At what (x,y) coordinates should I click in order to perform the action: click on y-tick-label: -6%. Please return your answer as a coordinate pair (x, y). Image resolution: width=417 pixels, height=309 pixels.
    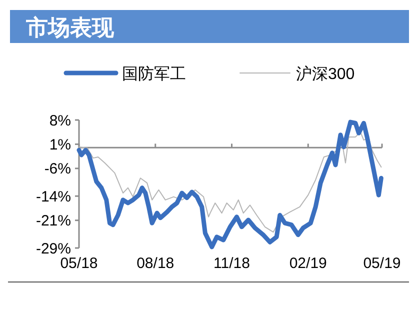
    Looking at the image, I should click on (57, 169).